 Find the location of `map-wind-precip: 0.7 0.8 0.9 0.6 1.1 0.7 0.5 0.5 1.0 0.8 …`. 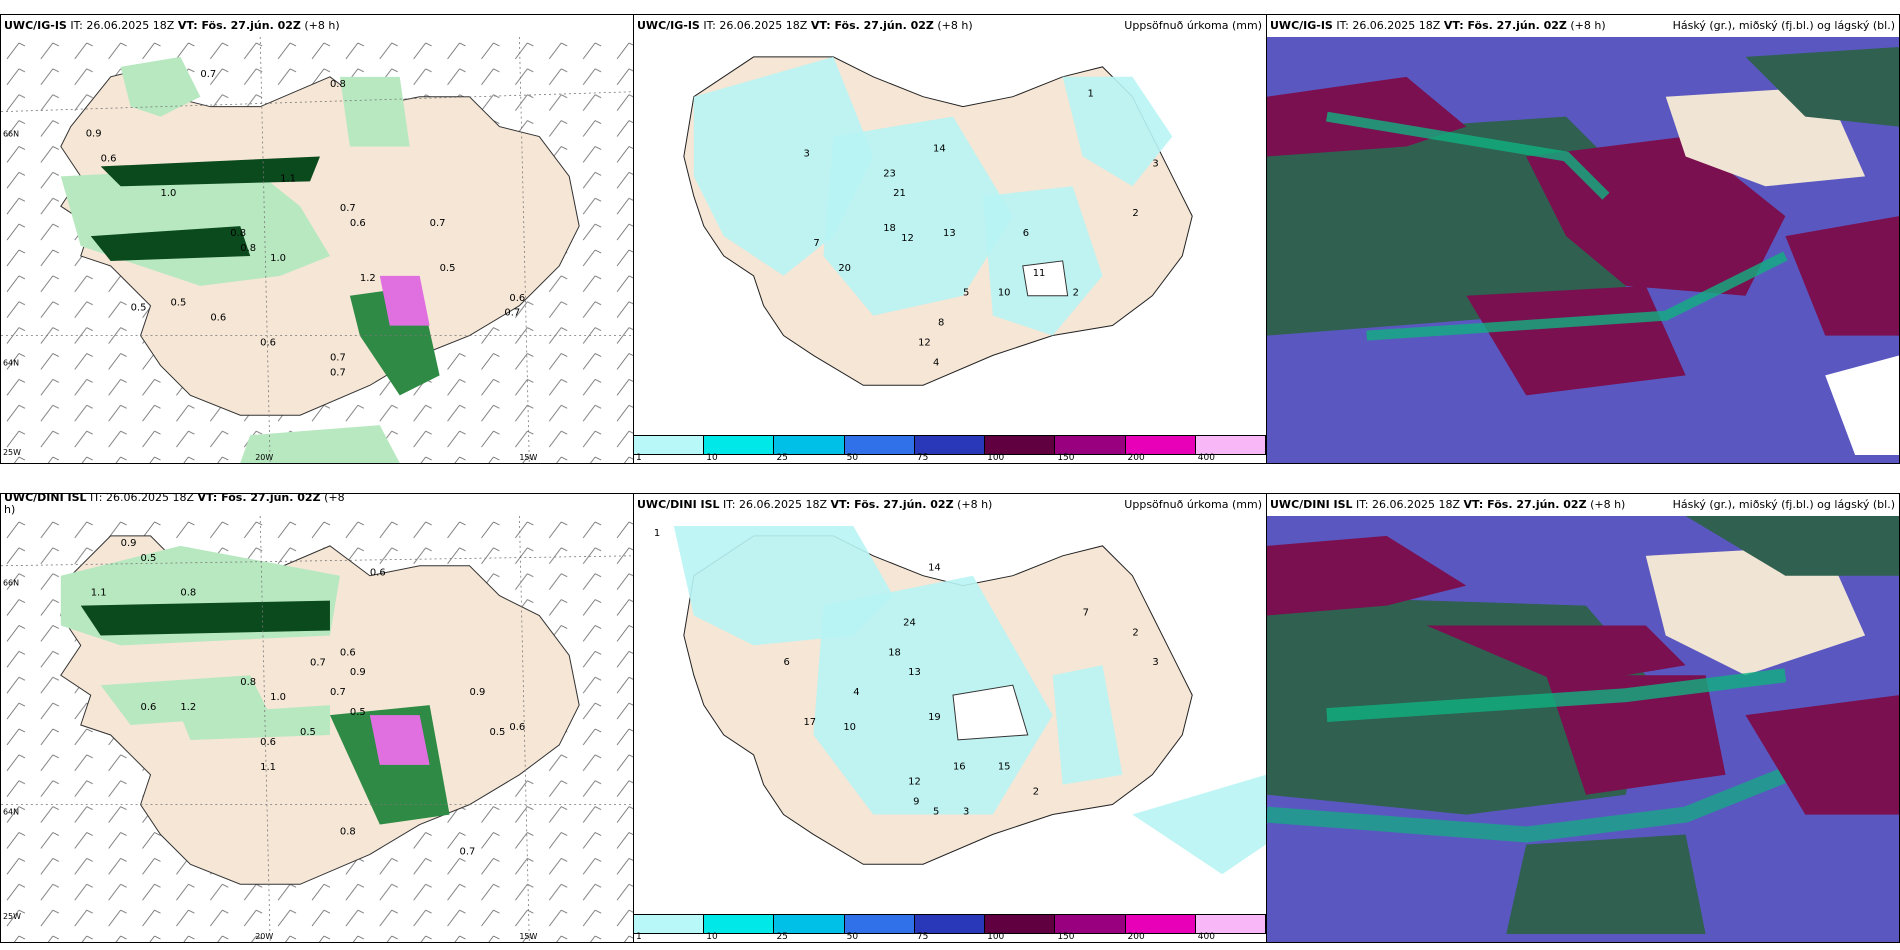

map-wind-precip: 0.7 0.8 0.9 0.6 1.1 0.7 0.5 0.5 1.0 0.8 … is located at coordinates (317, 250).